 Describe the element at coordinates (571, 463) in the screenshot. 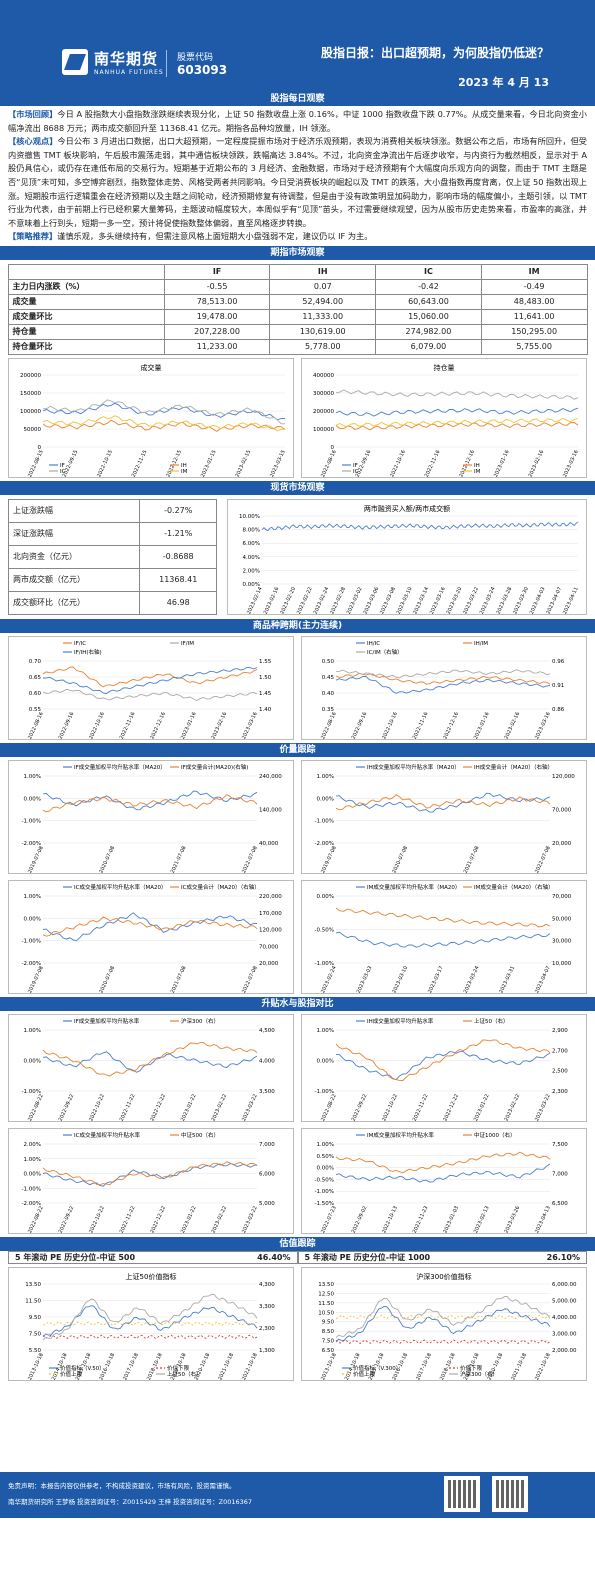

I see `x-tick-label: 2023-03-16` at that location.